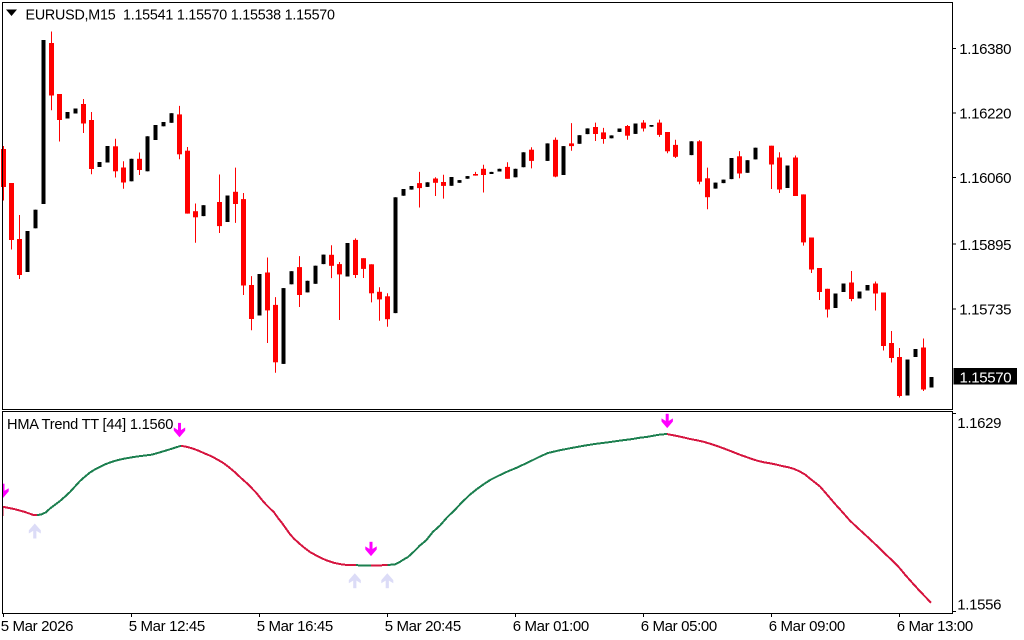  Describe the element at coordinates (167, 626) in the screenshot. I see `svg-text: 5 Mar 12:45` at that location.